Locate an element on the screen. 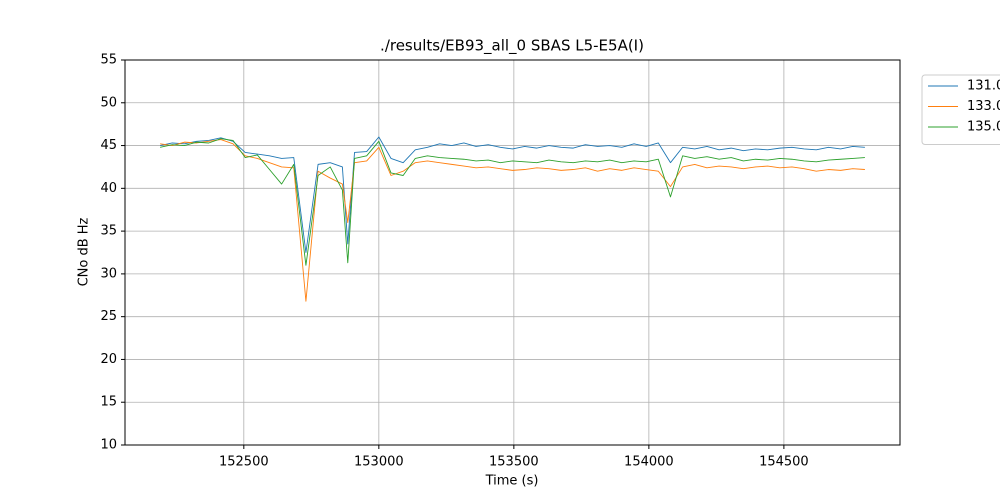  x-tick-label: 152500 is located at coordinates (244, 462).